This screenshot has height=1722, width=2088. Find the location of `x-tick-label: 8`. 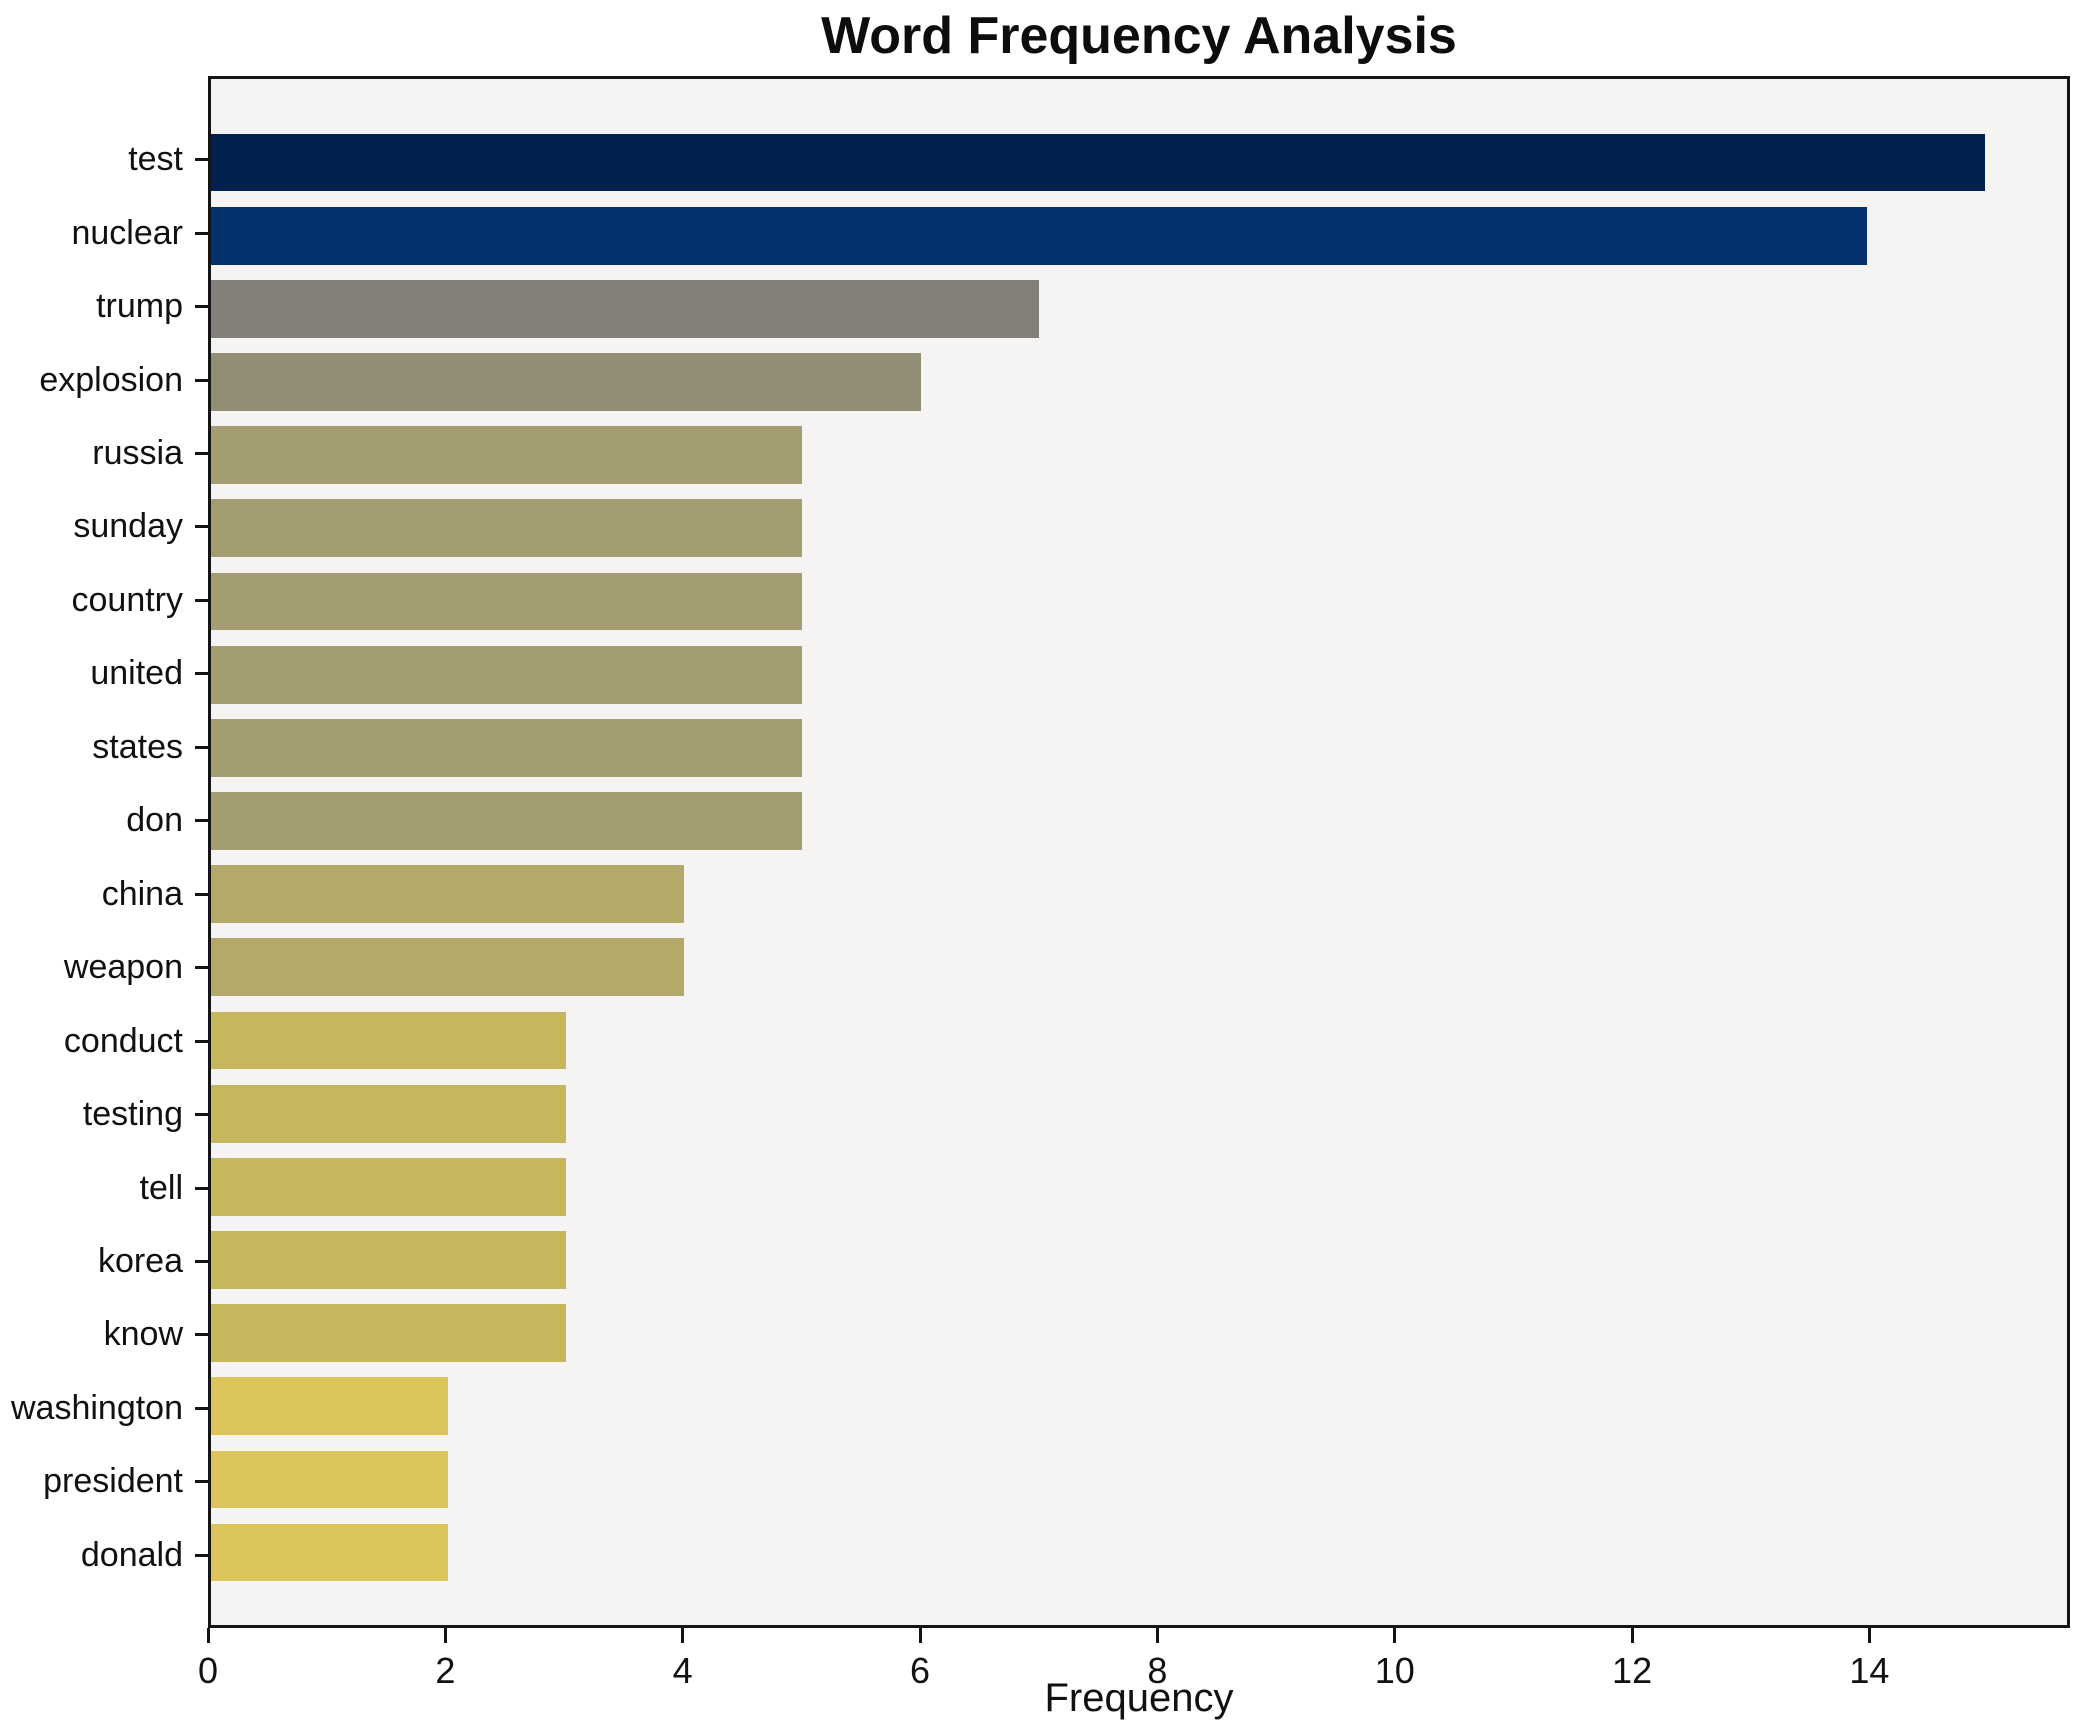

x-tick-label: 8 is located at coordinates (1157, 1670).